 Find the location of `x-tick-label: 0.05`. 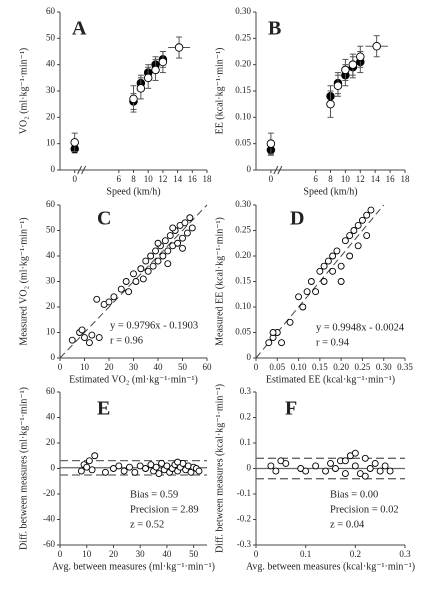

x-tick-label: 0.05 is located at coordinates (277, 367).